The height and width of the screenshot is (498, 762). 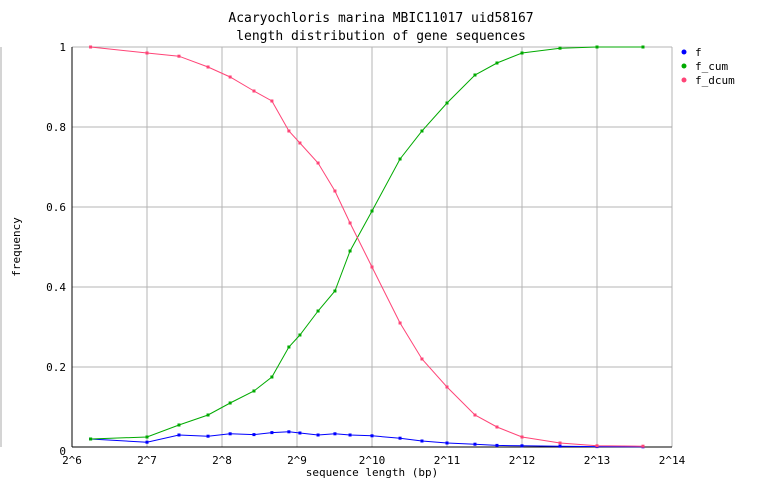 I want to click on chart-title: Acaryochloris marina MBIC11017 uid58167, so click(x=380, y=18).